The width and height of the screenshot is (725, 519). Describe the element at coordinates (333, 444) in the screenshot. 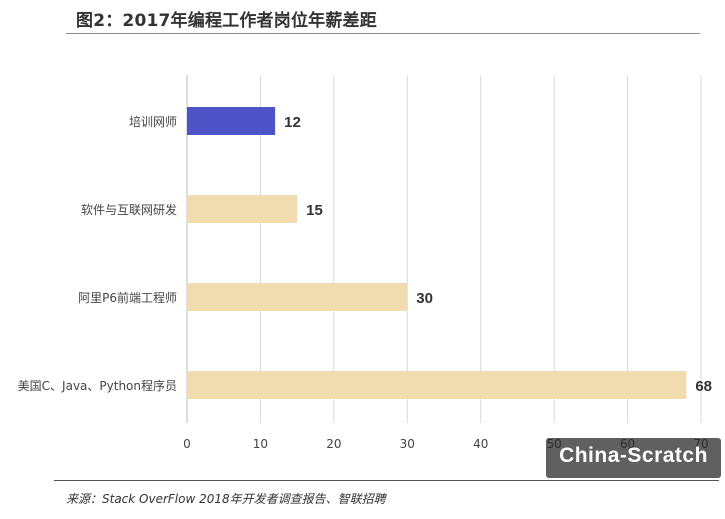

I see `x-tick-label: 20` at that location.